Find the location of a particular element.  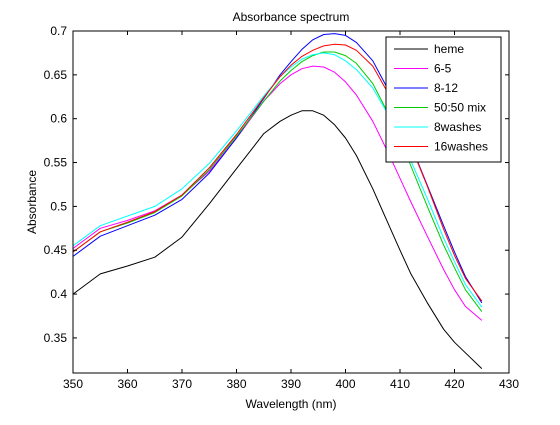

y-tick-label: 0.6 is located at coordinates (58, 119).